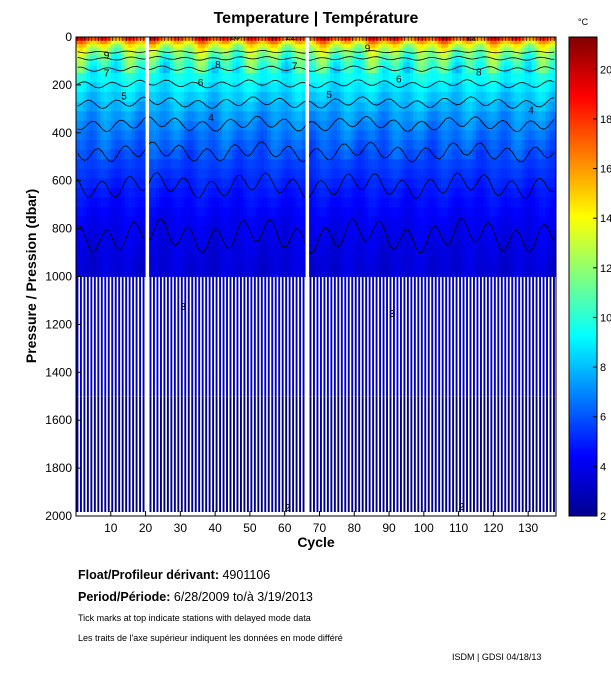 The height and width of the screenshot is (675, 611). What do you see at coordinates (111, 528) in the screenshot?
I see `x-tick-label: 10` at bounding box center [111, 528].